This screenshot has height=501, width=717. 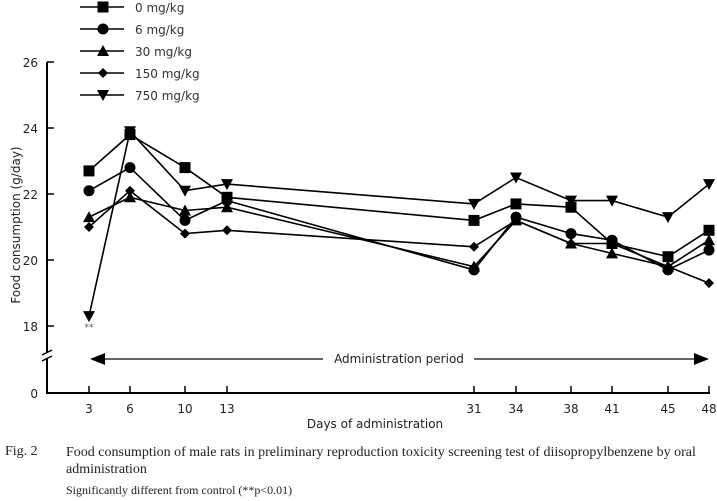 What do you see at coordinates (708, 409) in the screenshot?
I see `x-tick-label: 48` at bounding box center [708, 409].